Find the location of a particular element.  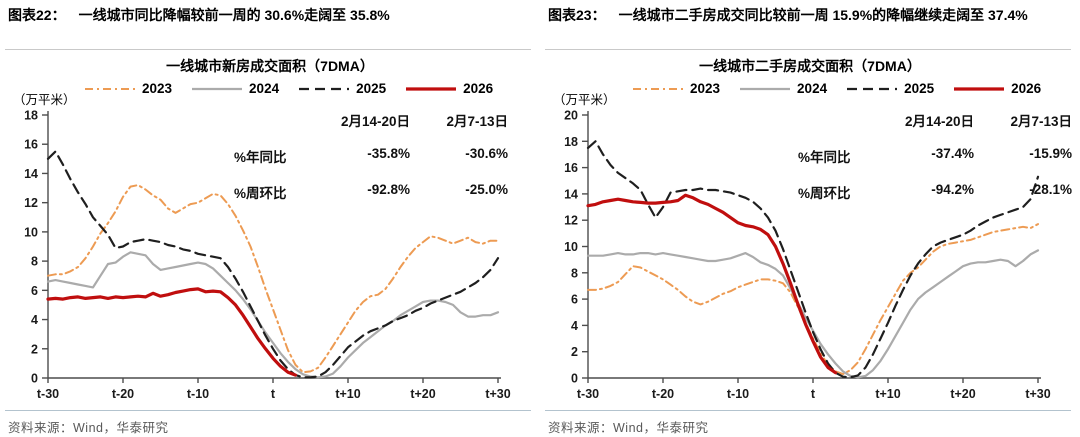

figure-caption: 图表22： 一线城市同比降幅较前一周的 30.6%走阔至 35.8% is located at coordinates (266, 15).